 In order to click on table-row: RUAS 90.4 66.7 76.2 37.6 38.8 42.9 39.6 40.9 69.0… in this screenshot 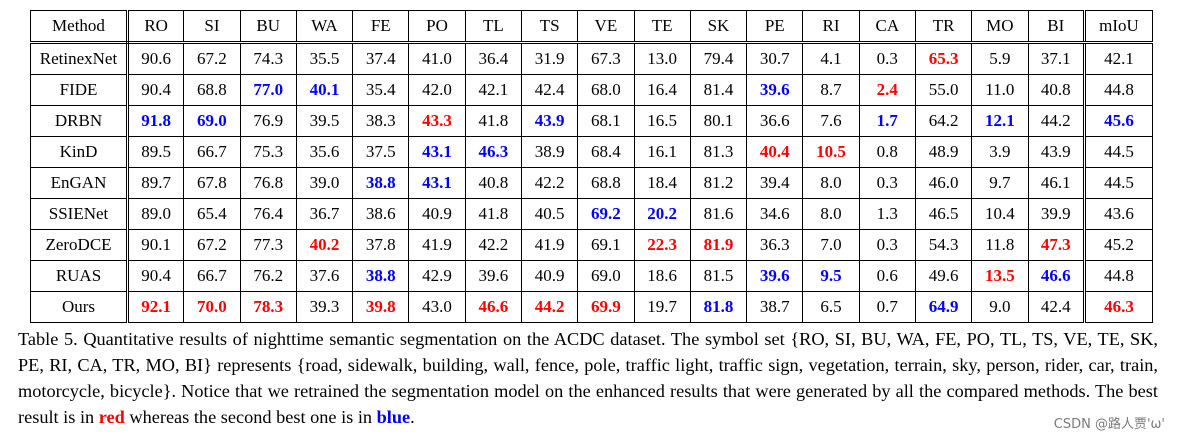, I will do `click(591, 276)`.